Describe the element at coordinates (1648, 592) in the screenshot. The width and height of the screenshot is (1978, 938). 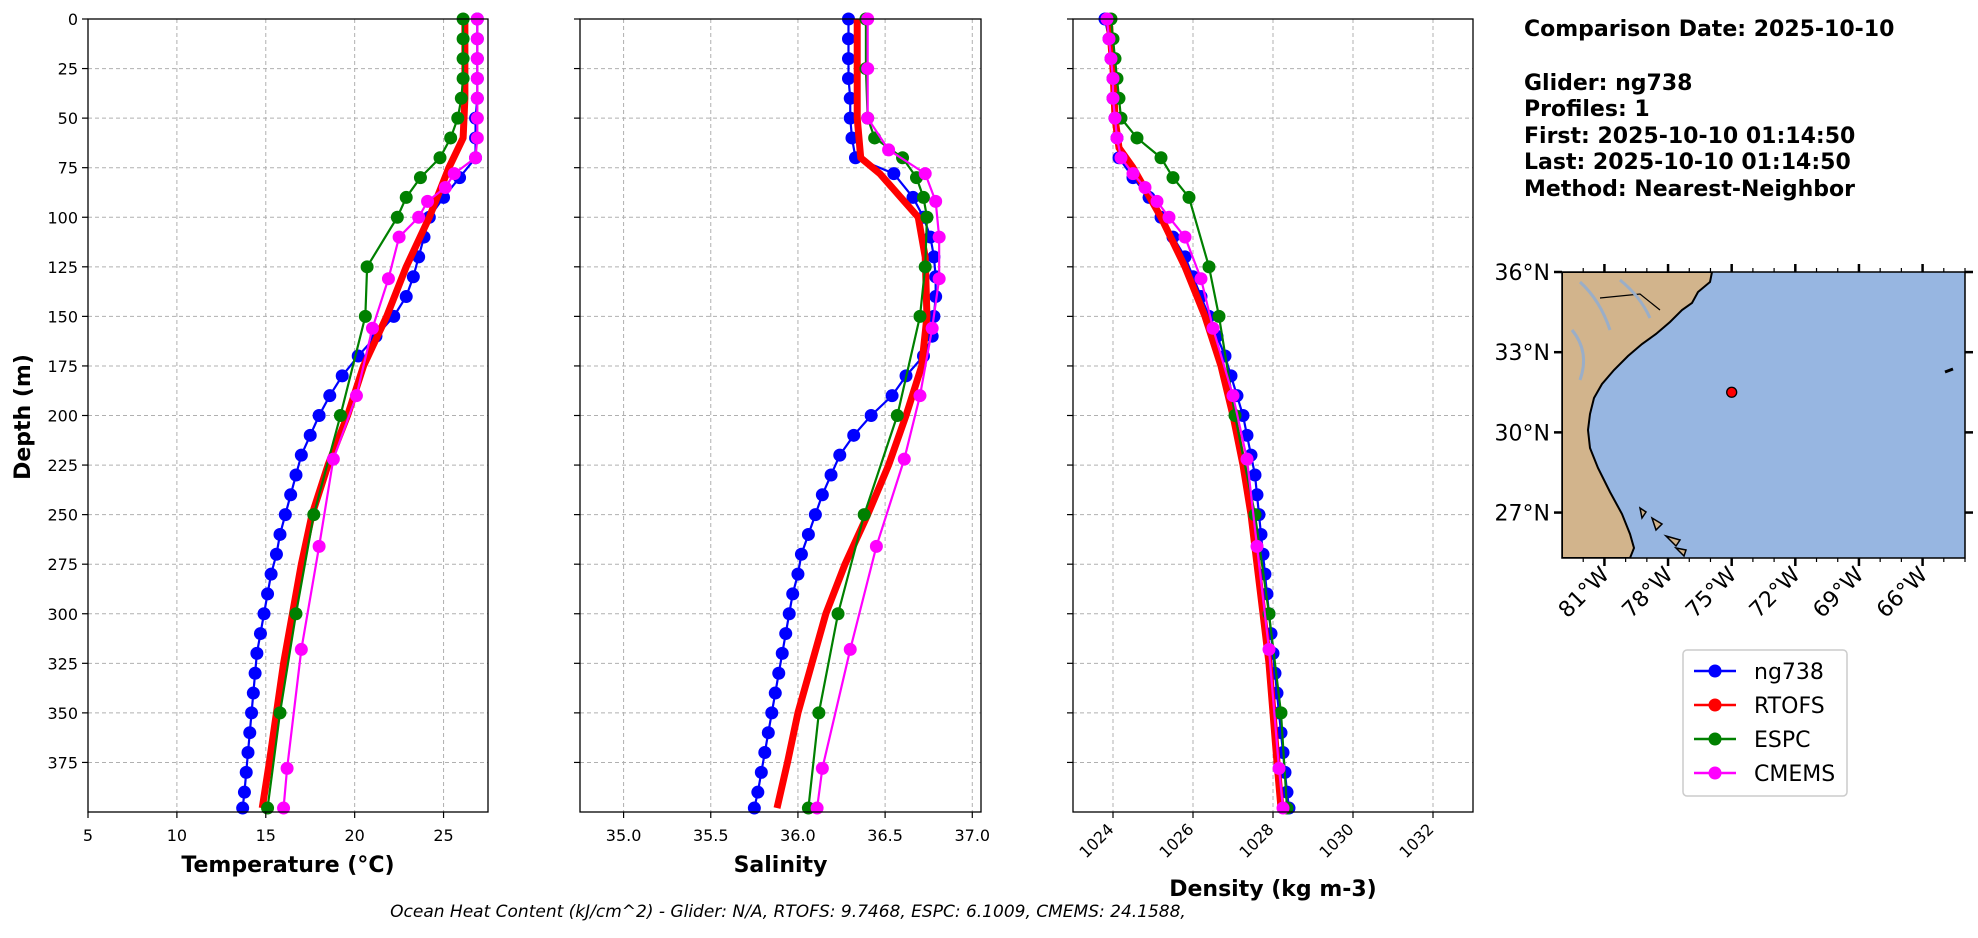
I see `map-lon-label: 78°W` at that location.